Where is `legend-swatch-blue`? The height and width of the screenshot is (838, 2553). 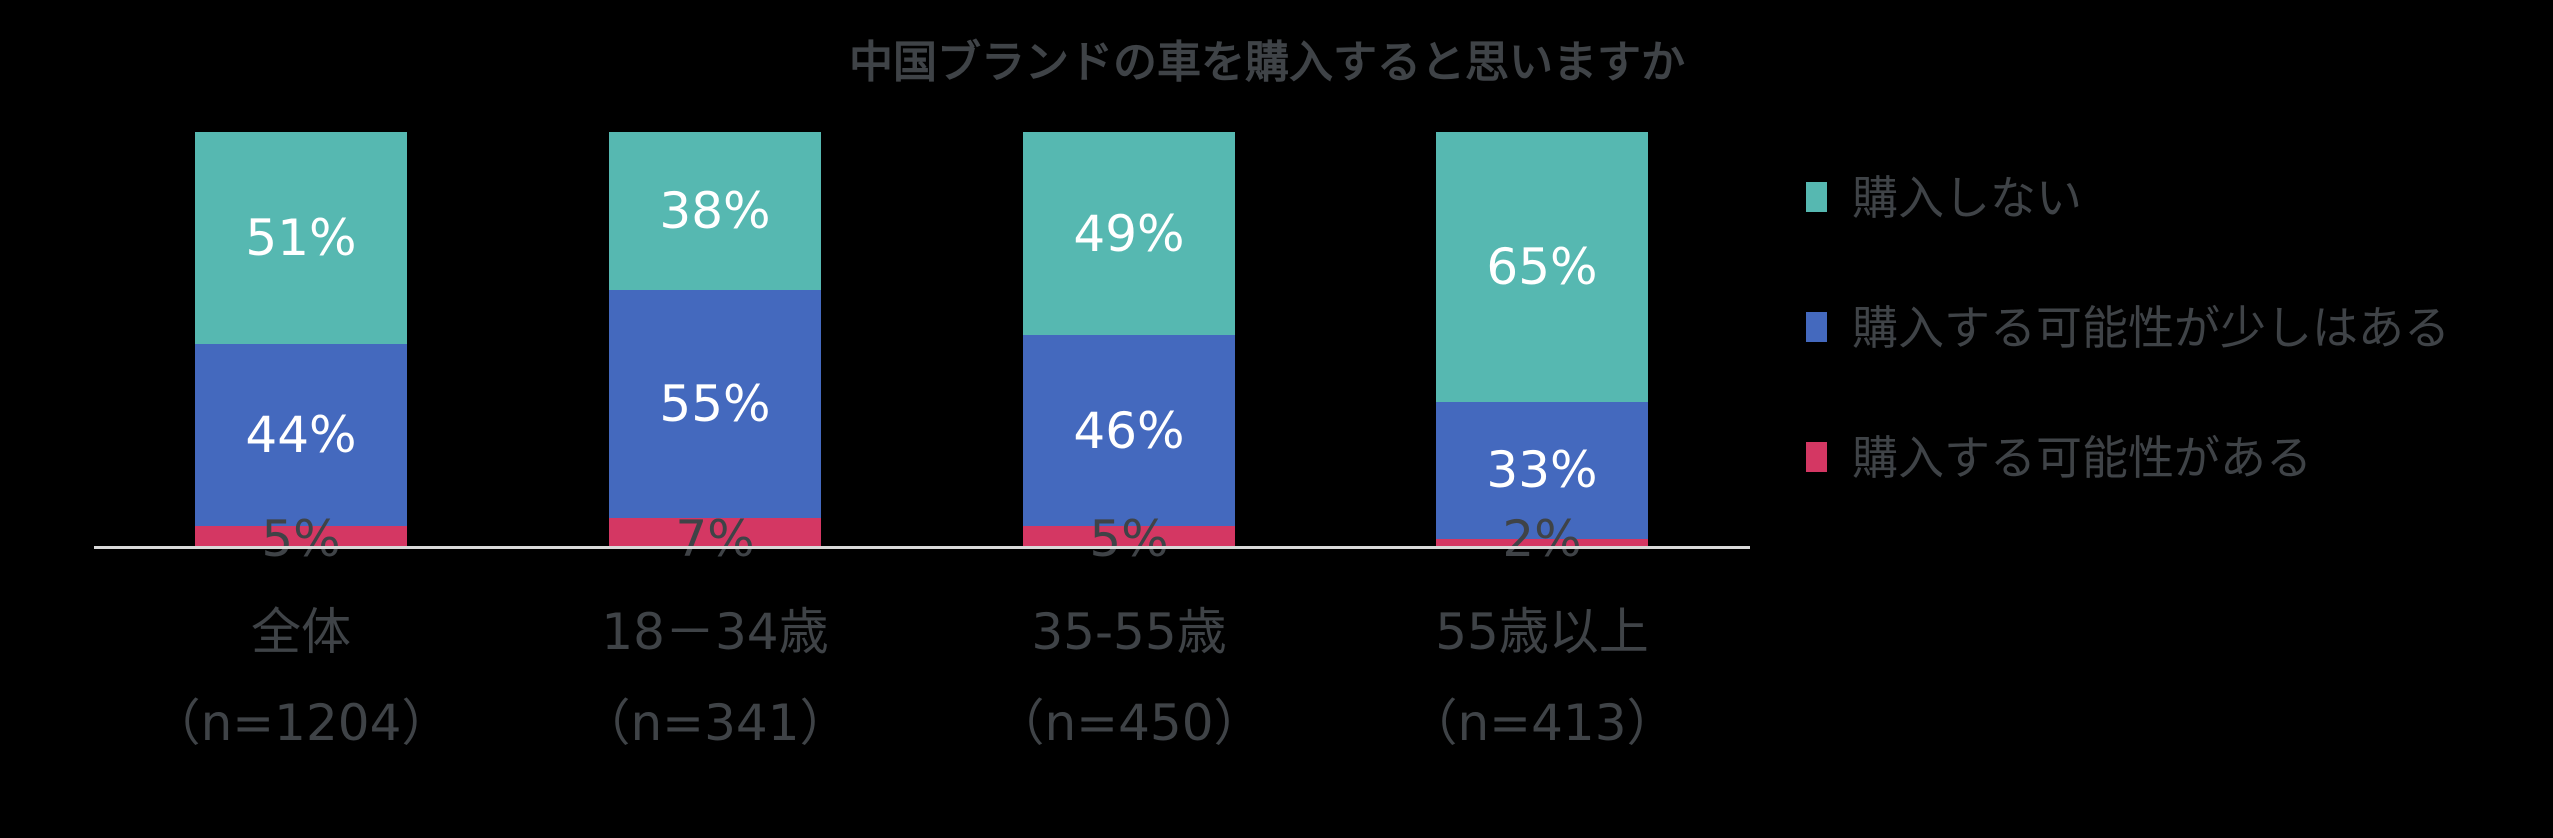 legend-swatch-blue is located at coordinates (1816, 327).